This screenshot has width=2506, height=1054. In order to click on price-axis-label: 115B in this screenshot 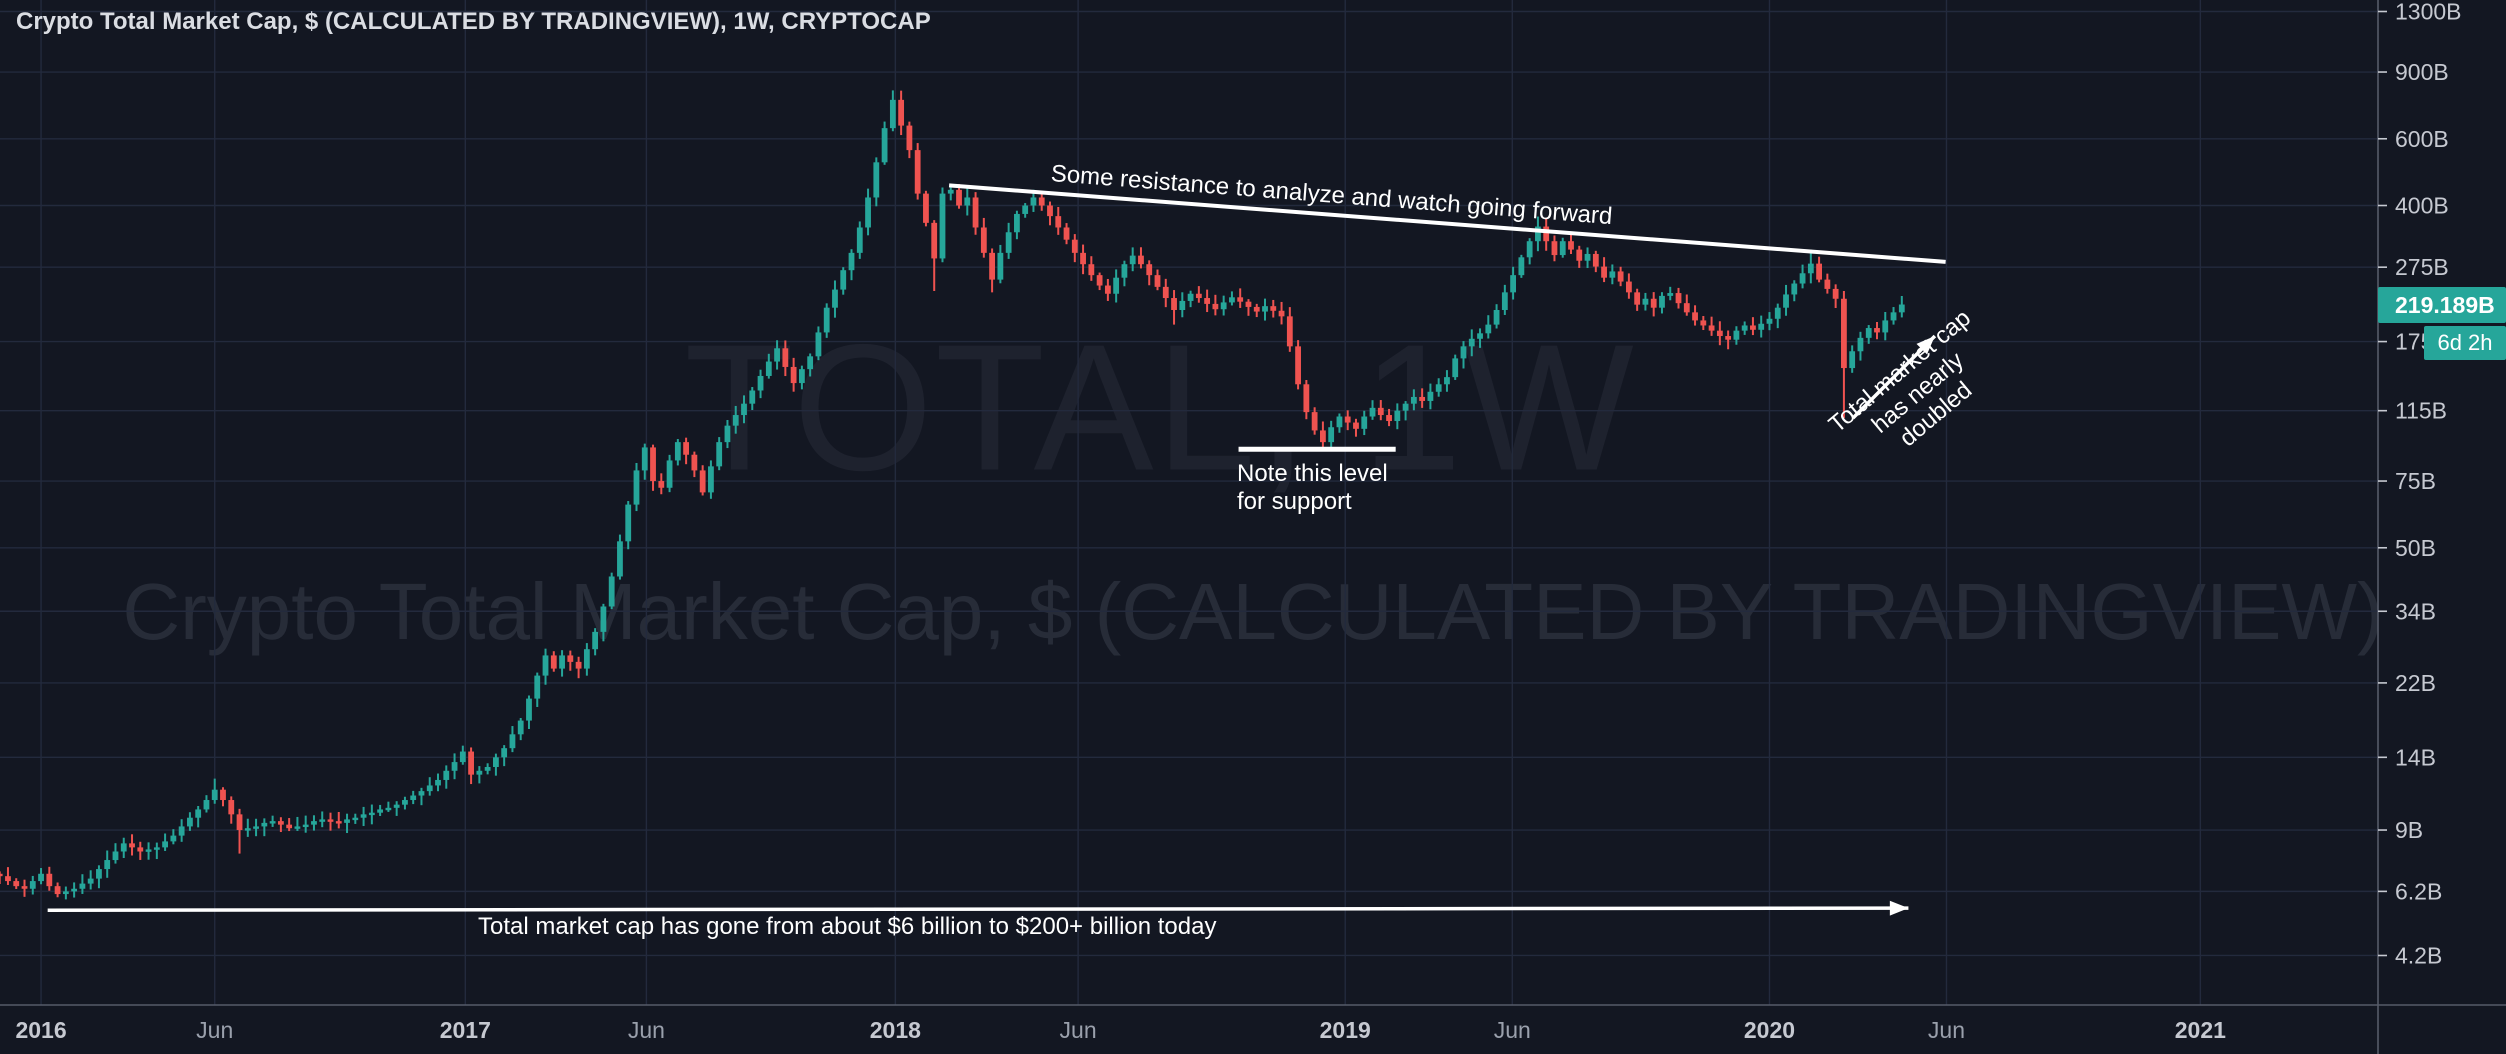, I will do `click(2421, 411)`.